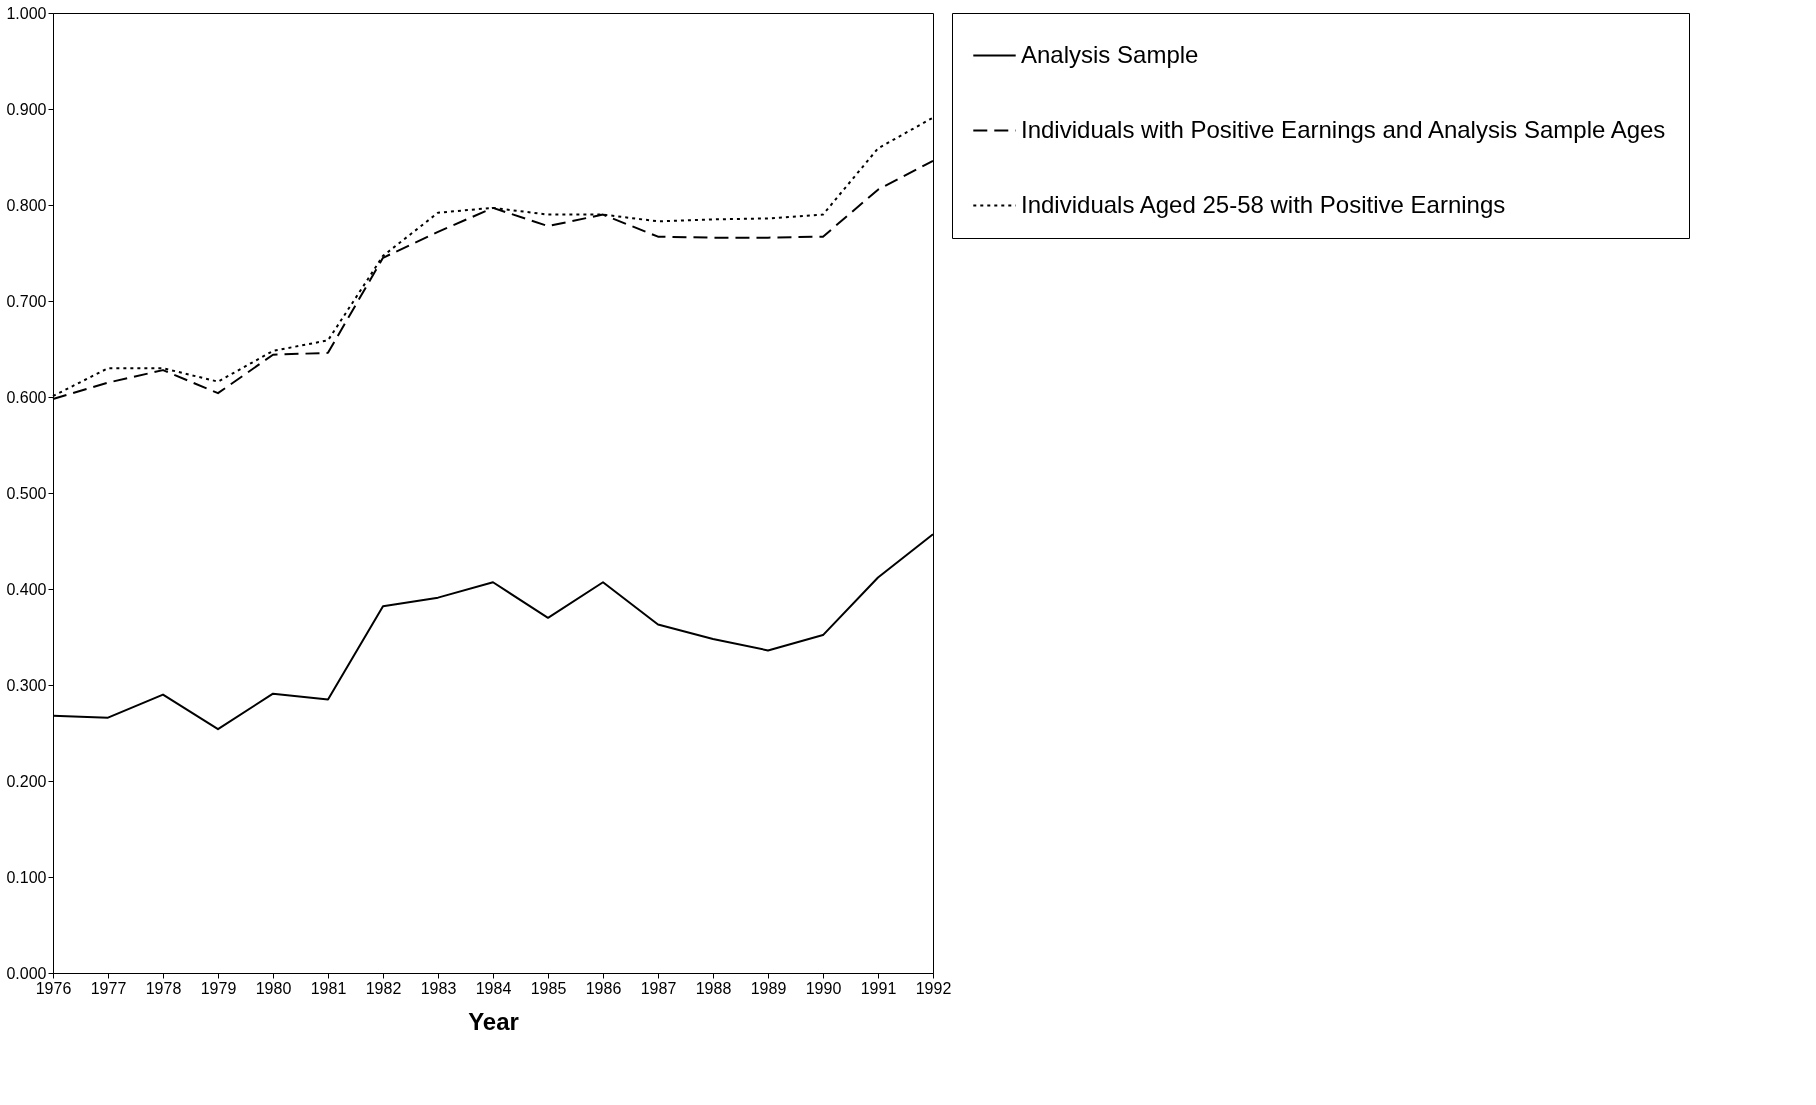  Describe the element at coordinates (108, 988) in the screenshot. I see `x-tick-label: 1977` at that location.